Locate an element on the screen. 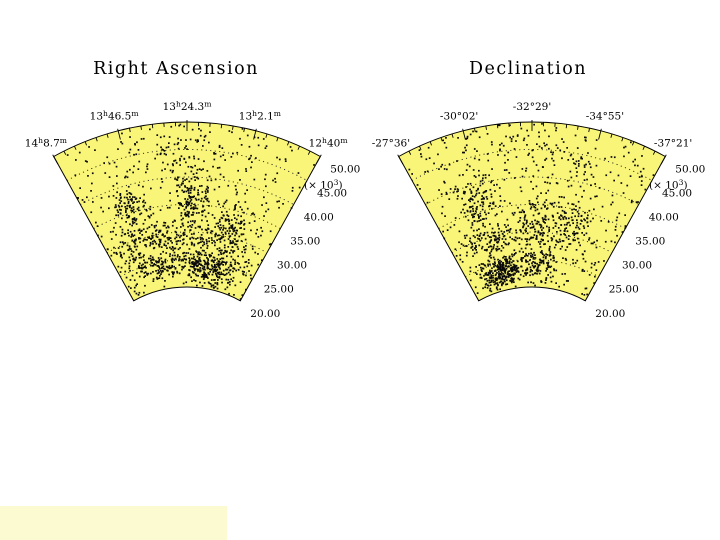 This screenshot has height=540, width=720. angular-tick-label: -27°36' is located at coordinates (391, 144).